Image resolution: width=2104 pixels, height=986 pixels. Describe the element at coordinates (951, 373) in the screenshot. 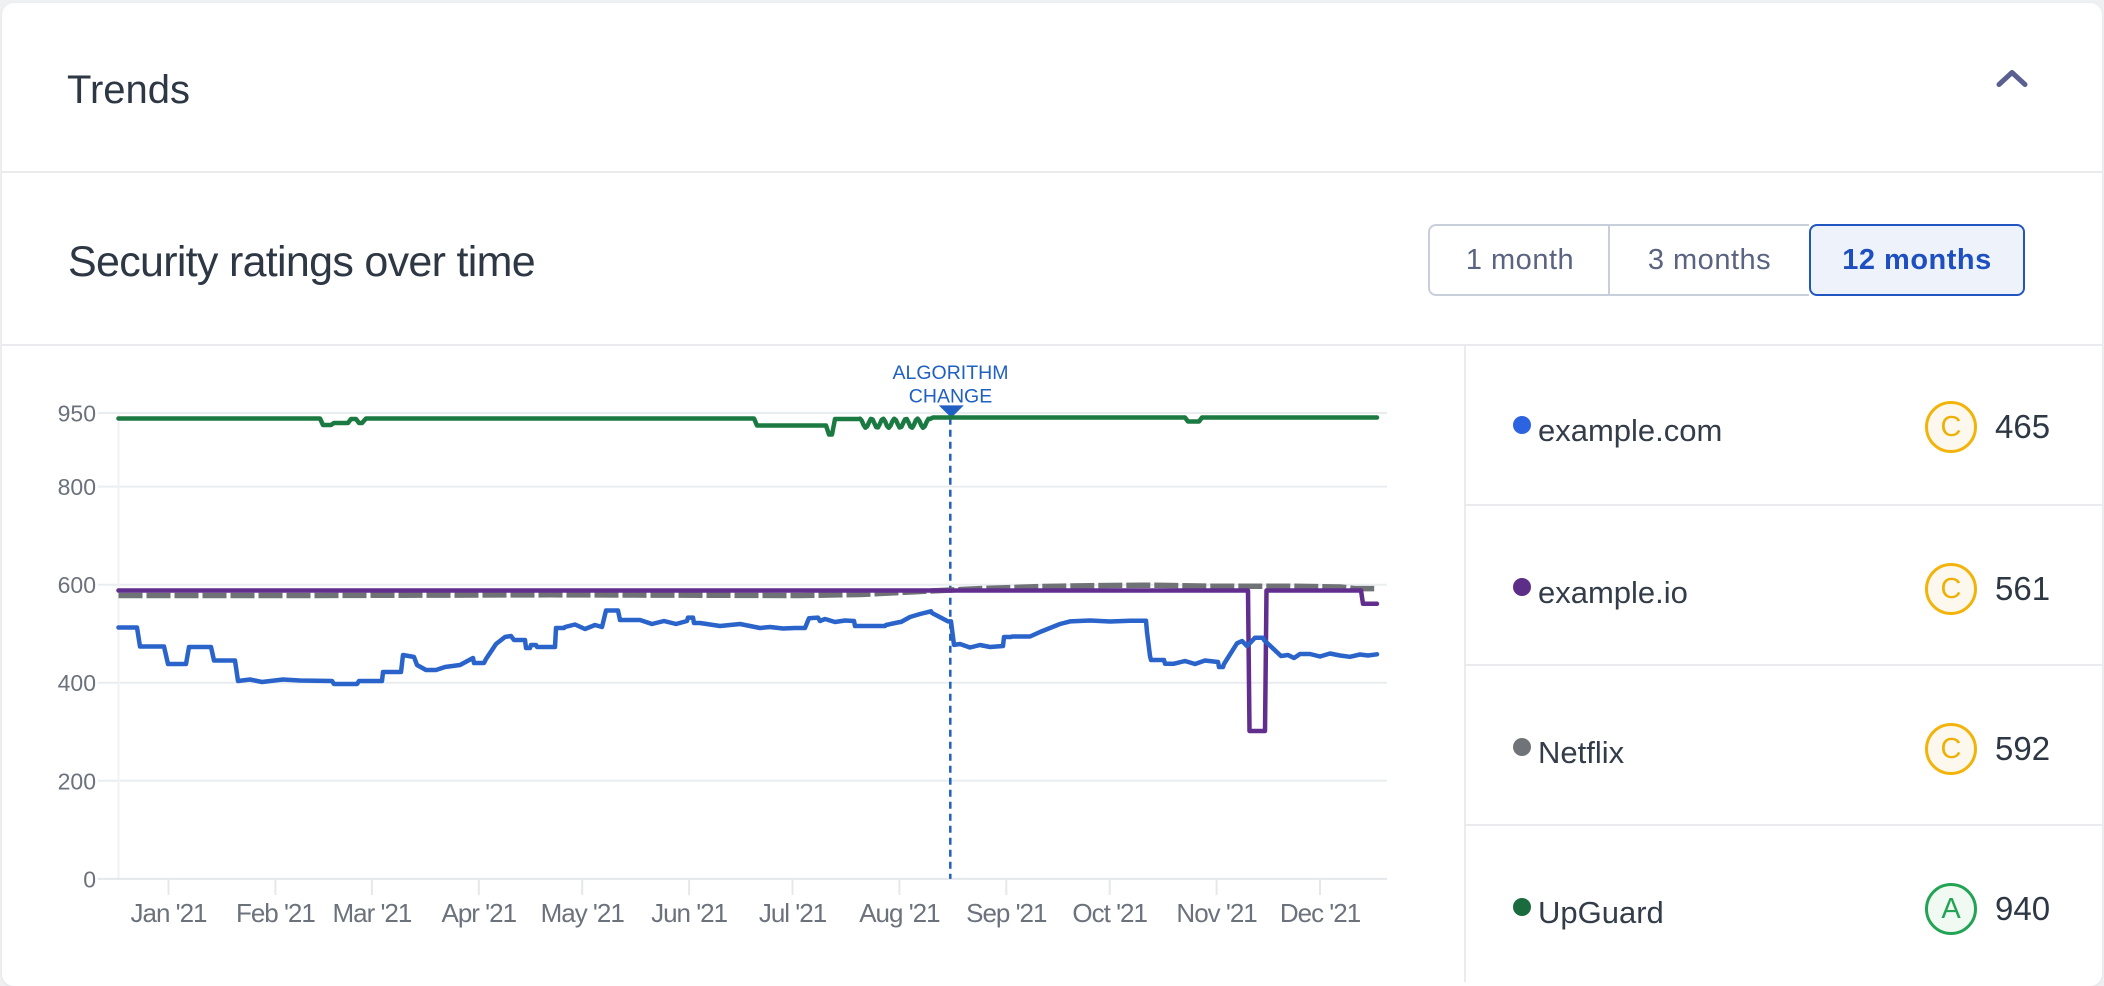

I see `svg-text: ALGORITHM` at that location.